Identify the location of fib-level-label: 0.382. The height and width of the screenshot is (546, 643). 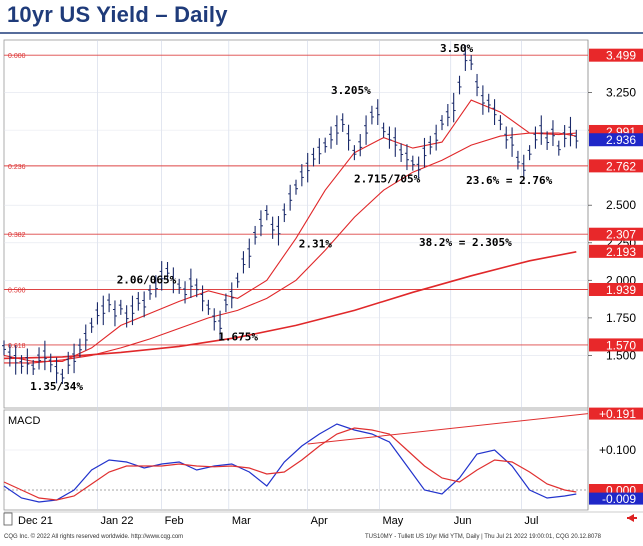
(17, 235).